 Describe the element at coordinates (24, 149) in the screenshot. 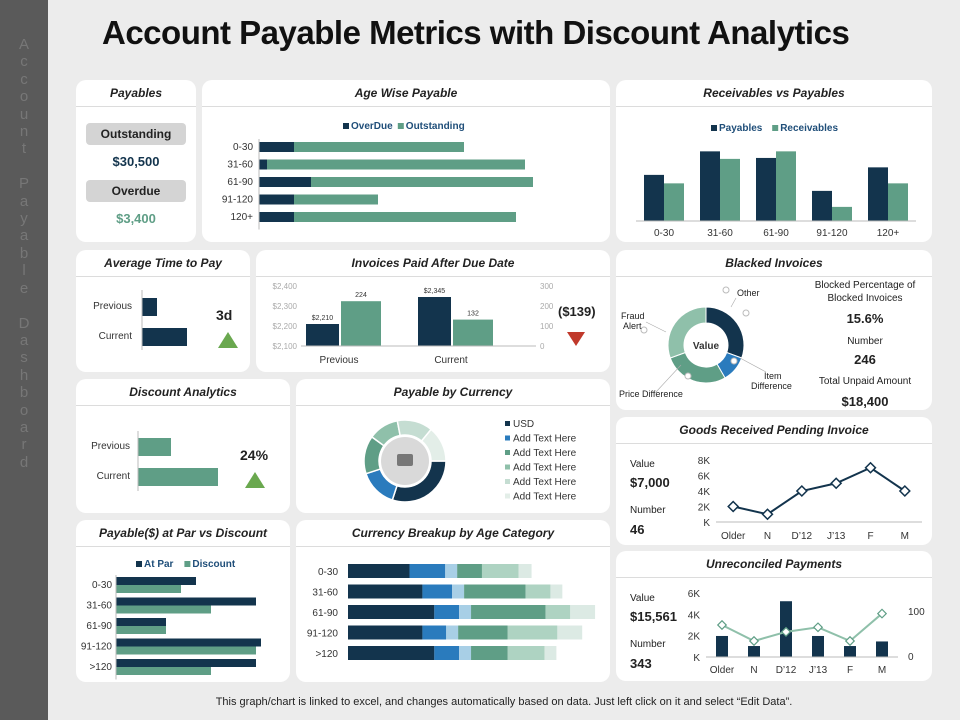

I see `sidebar-letter: t` at that location.